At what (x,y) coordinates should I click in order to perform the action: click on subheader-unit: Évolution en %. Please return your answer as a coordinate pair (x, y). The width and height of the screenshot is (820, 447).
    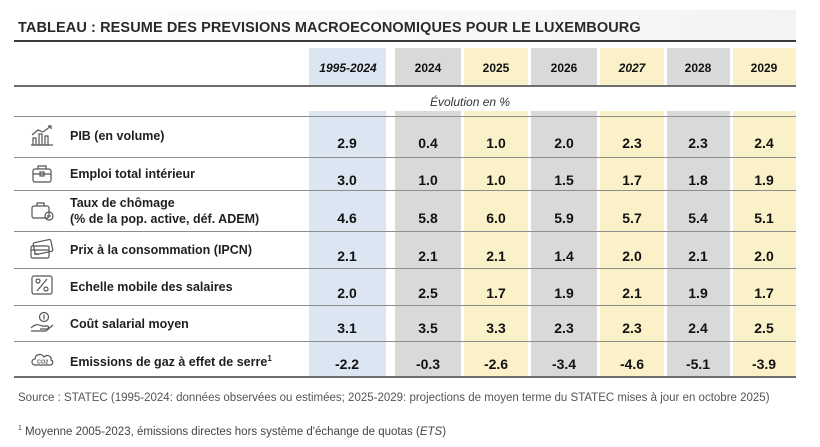
    Looking at the image, I should click on (470, 102).